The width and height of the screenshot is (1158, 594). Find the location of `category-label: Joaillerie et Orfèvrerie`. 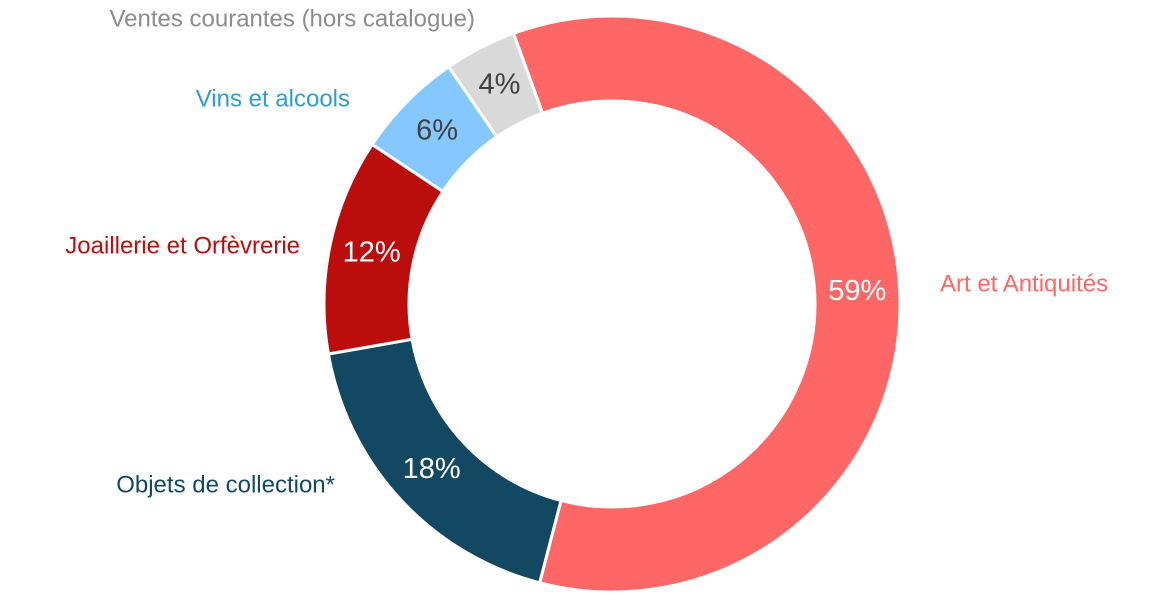

category-label: Joaillerie et Orfèvrerie is located at coordinates (182, 245).